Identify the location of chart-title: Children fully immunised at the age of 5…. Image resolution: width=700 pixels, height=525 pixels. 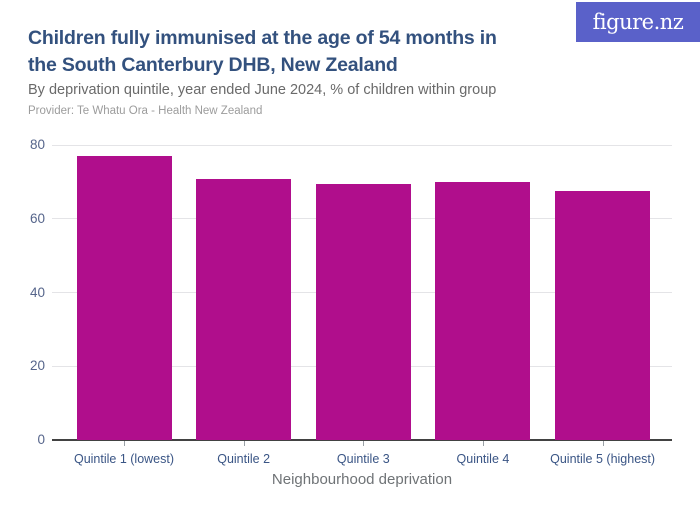
(298, 52).